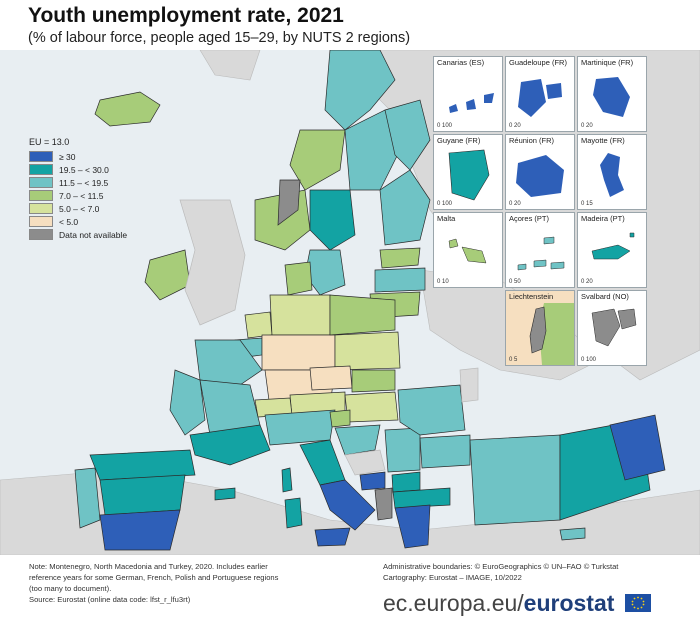 The width and height of the screenshot is (700, 625). Describe the element at coordinates (612, 172) in the screenshot. I see `inset-mayotte: Mayotte (FR) 0 15` at that location.